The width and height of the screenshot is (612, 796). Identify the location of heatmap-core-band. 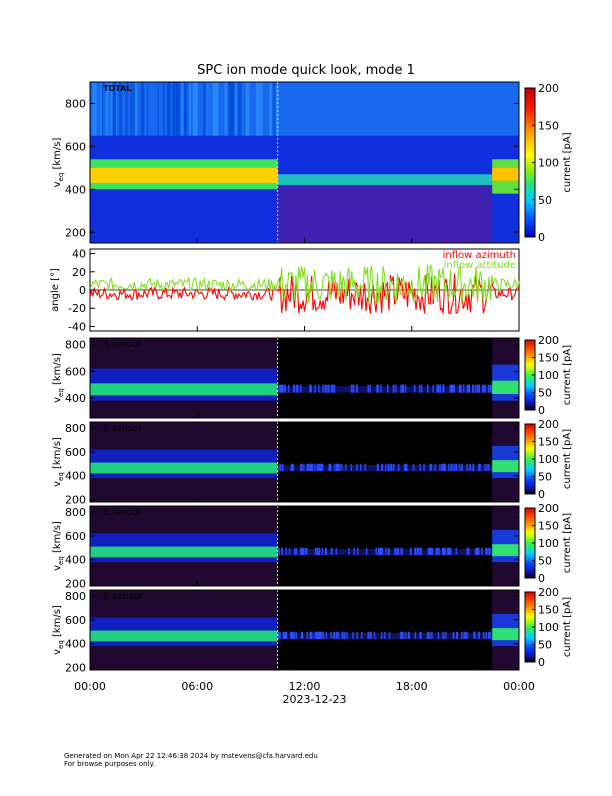
(184, 468).